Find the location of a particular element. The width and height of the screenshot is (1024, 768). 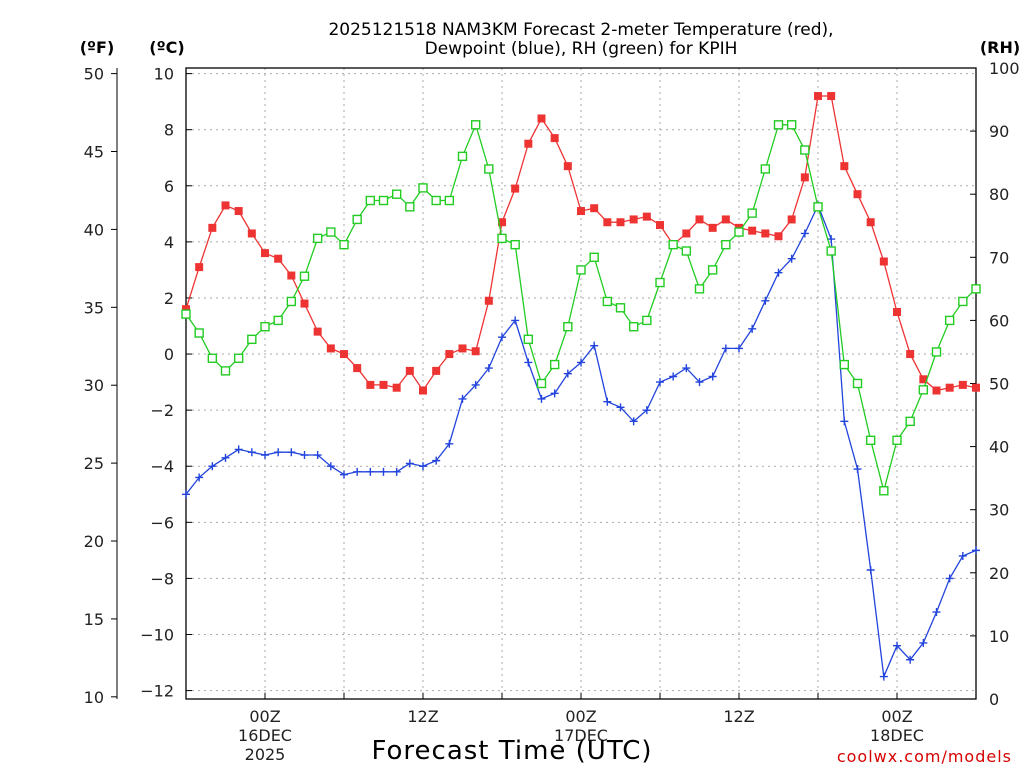

celsius-tick-label: 8 is located at coordinates (169, 130).